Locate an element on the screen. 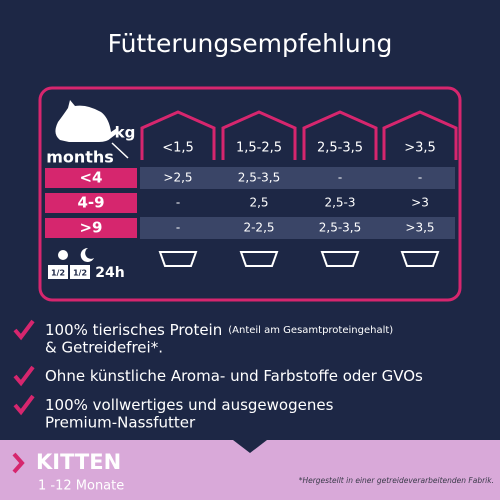 The width and height of the screenshot is (500, 504). moon-icon is located at coordinates (87, 254).